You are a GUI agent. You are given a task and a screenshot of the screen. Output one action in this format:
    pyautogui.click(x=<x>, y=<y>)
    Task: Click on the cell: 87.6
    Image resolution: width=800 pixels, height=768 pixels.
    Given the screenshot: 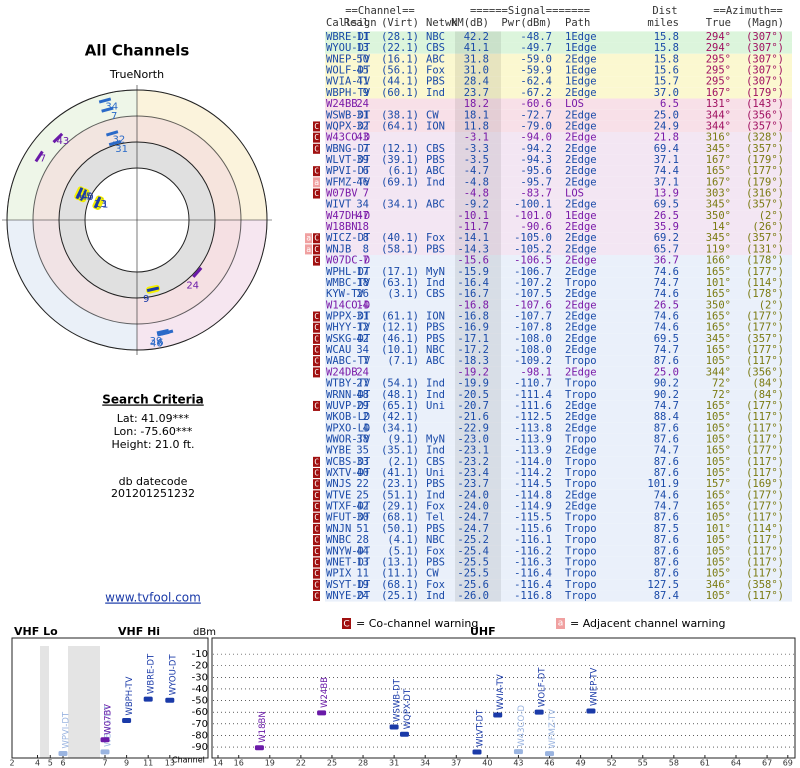 What is the action you would take?
    pyautogui.click(x=666, y=551)
    